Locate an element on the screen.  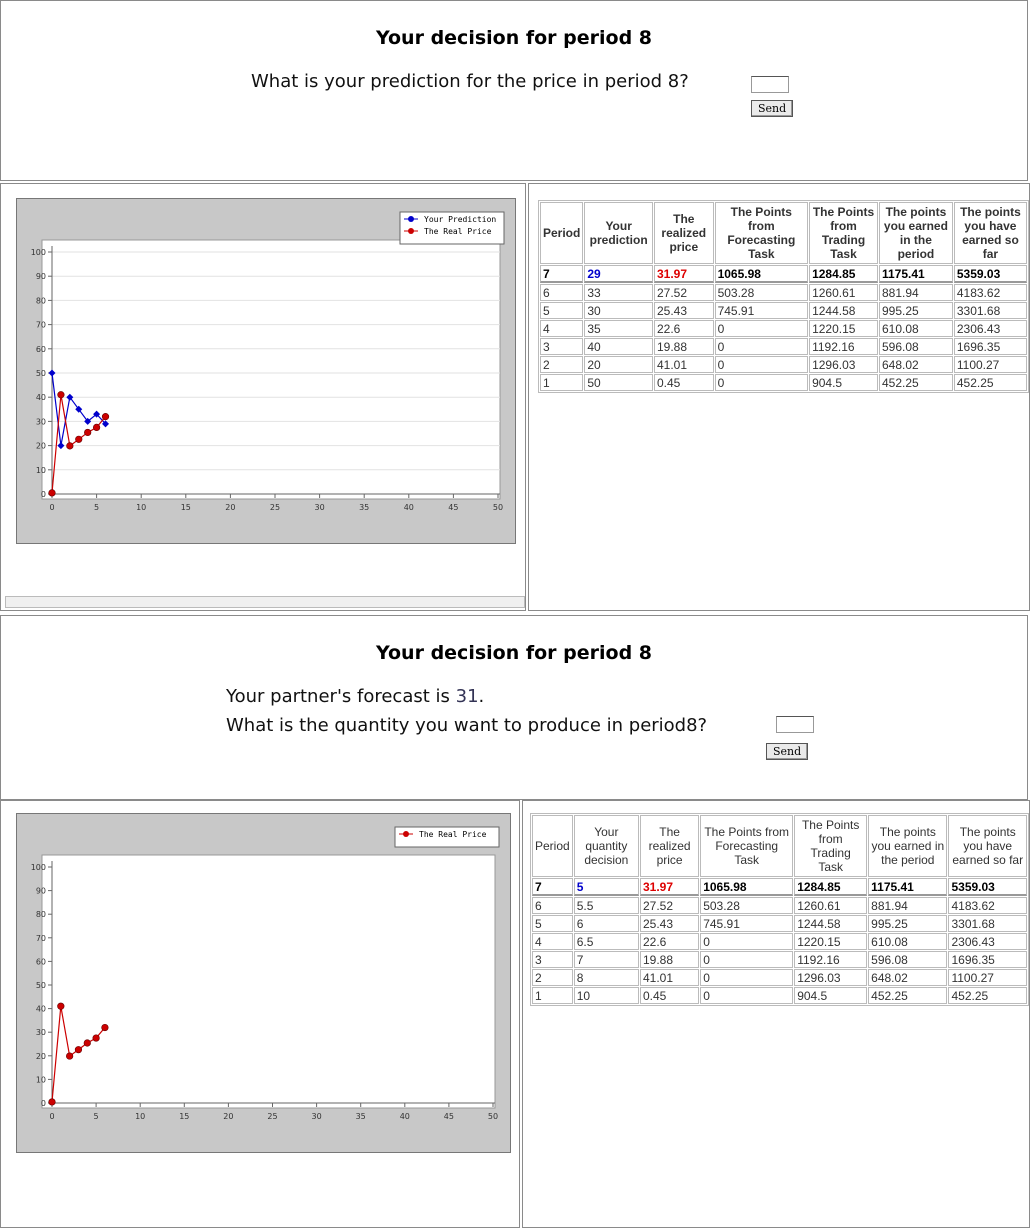
cell: 1696.35 is located at coordinates (987, 959).